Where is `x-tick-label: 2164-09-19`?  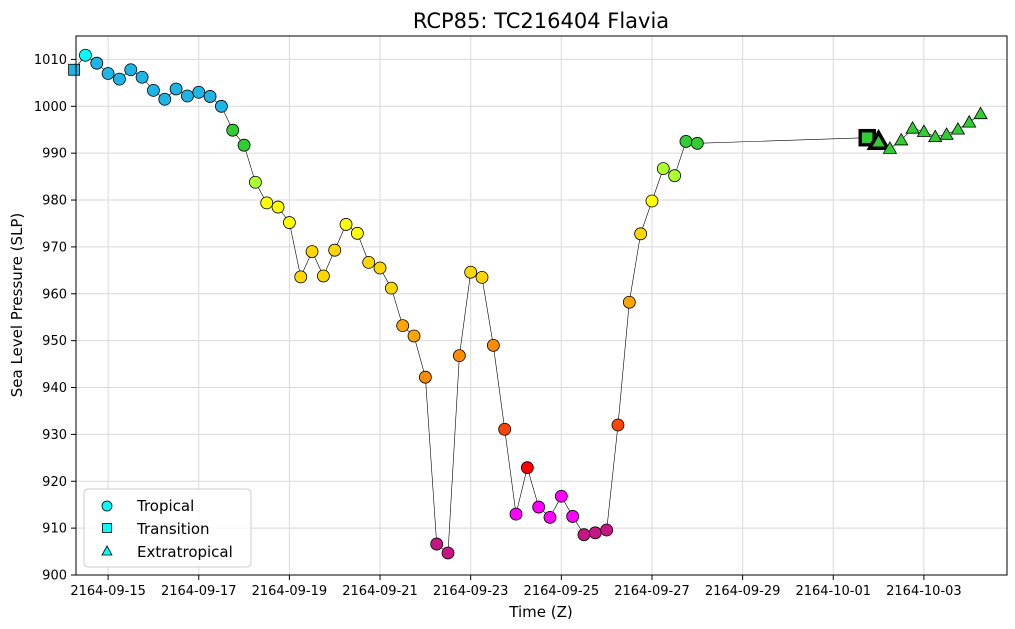 x-tick-label: 2164-09-19 is located at coordinates (290, 591).